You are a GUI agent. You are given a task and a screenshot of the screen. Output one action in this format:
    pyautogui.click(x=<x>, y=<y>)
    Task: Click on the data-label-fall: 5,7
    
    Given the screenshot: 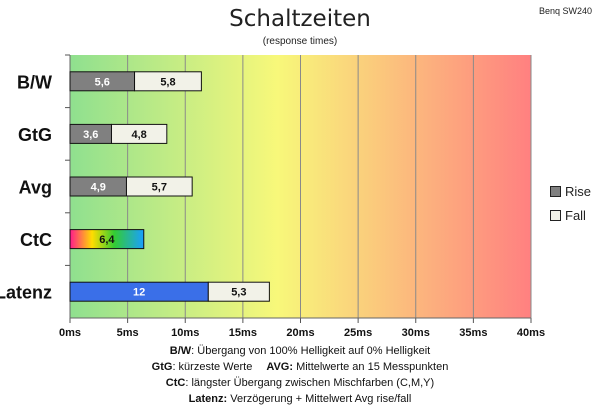 What is the action you would take?
    pyautogui.click(x=159, y=188)
    